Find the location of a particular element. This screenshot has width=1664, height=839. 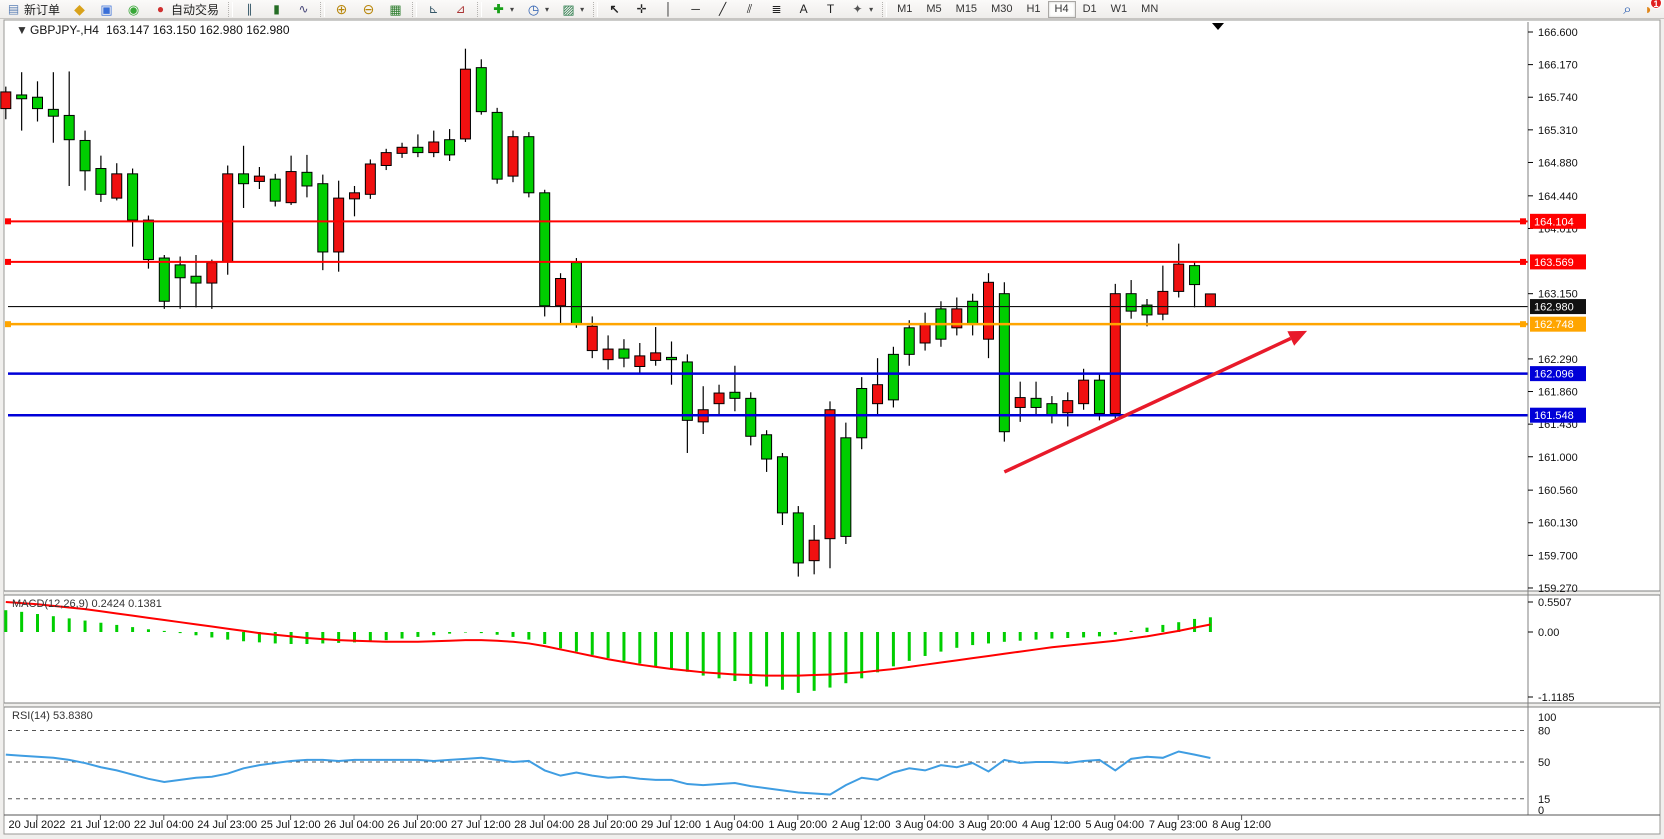

cursor-tool-button: ↖ is located at coordinates (614, 9).